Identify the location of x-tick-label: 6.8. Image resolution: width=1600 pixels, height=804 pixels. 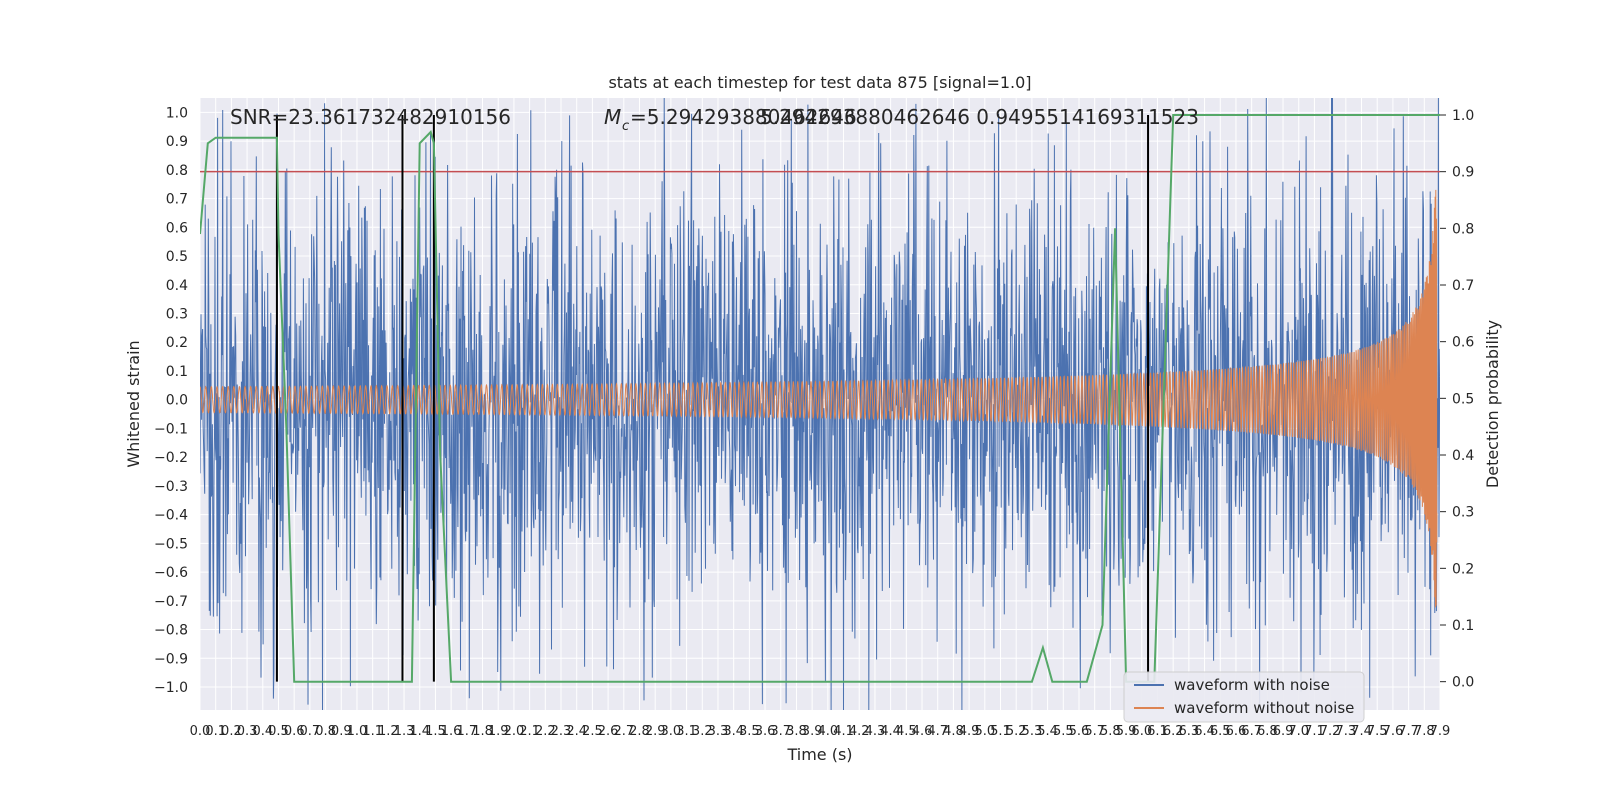
(1267, 731).